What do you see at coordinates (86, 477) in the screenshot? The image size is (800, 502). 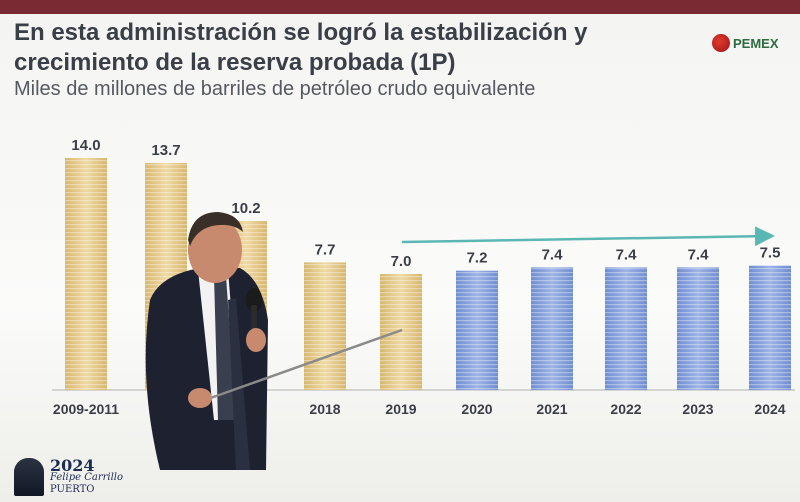 I see `footer-name: Felipe Carrillo` at bounding box center [86, 477].